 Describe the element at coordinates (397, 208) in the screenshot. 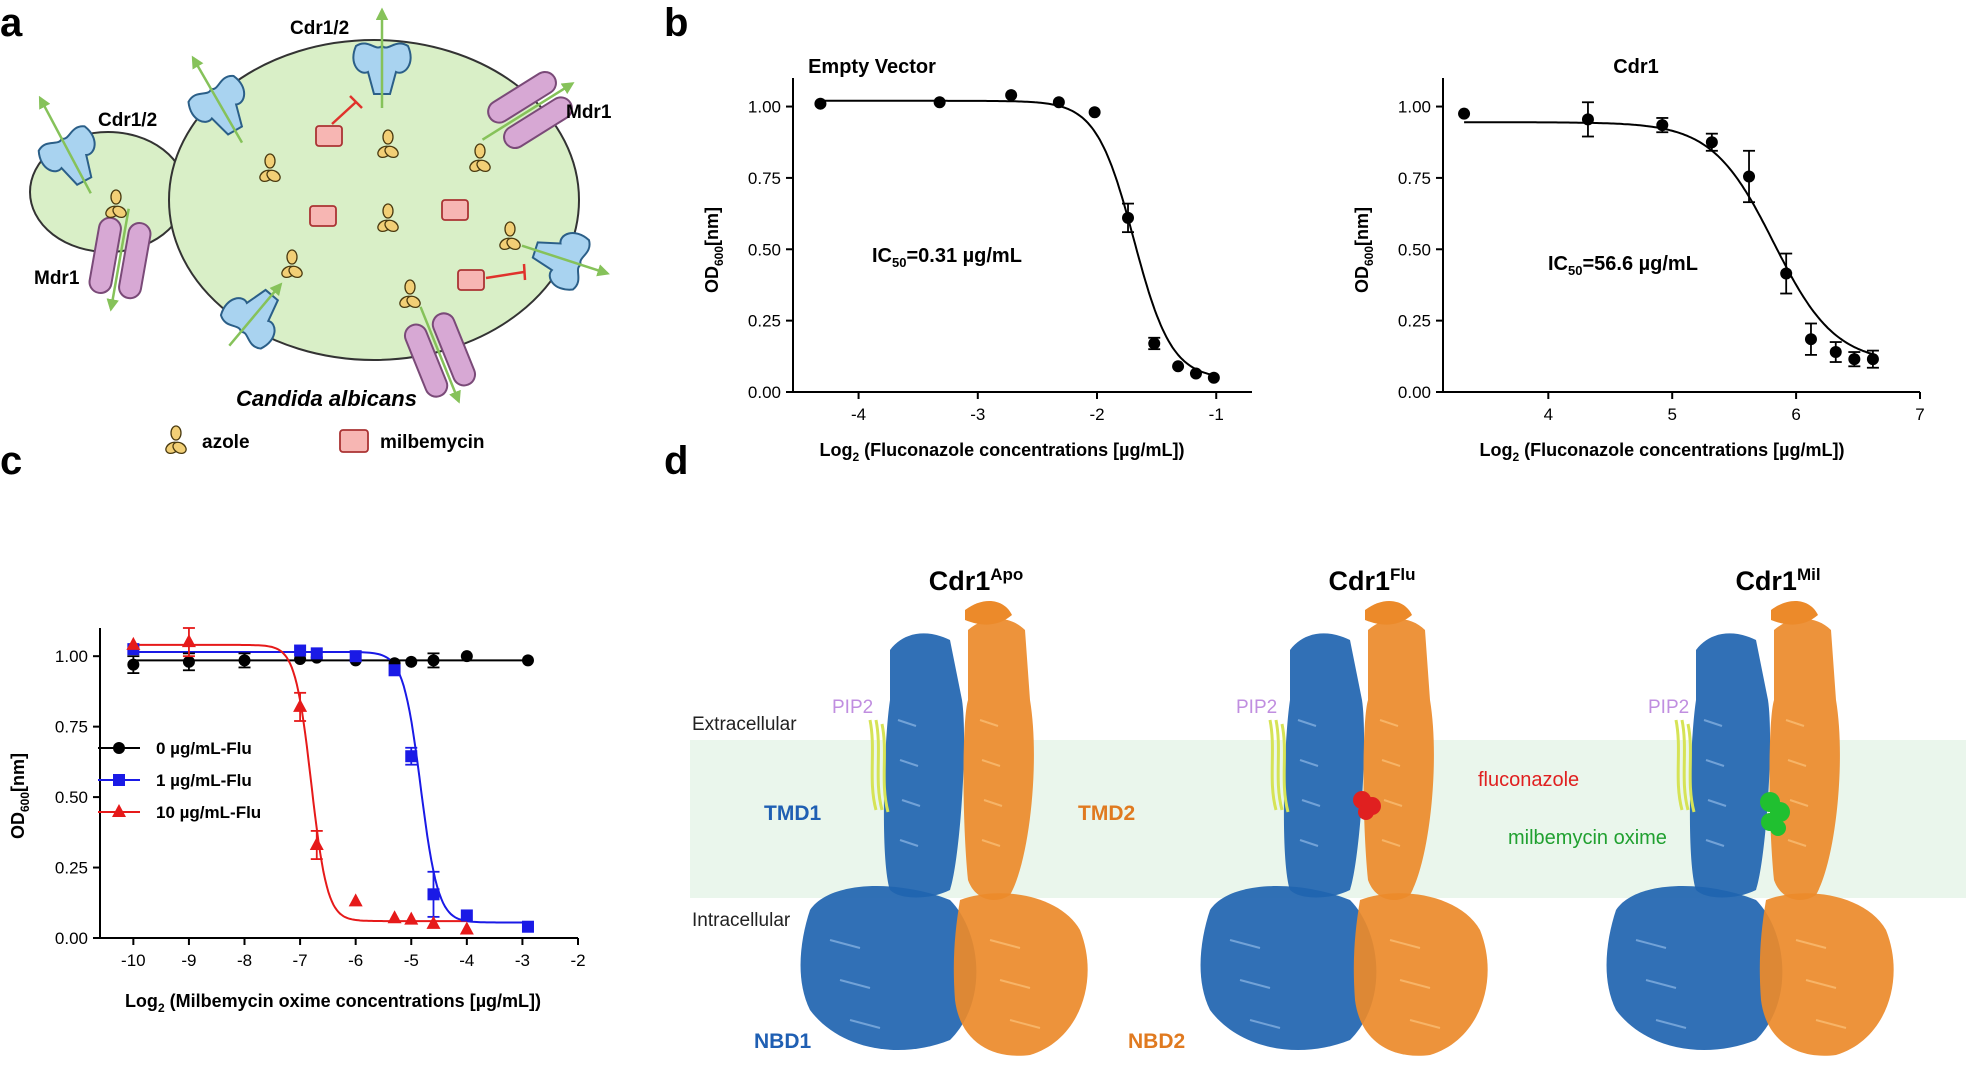

I see `milbemycin-molecules` at that location.